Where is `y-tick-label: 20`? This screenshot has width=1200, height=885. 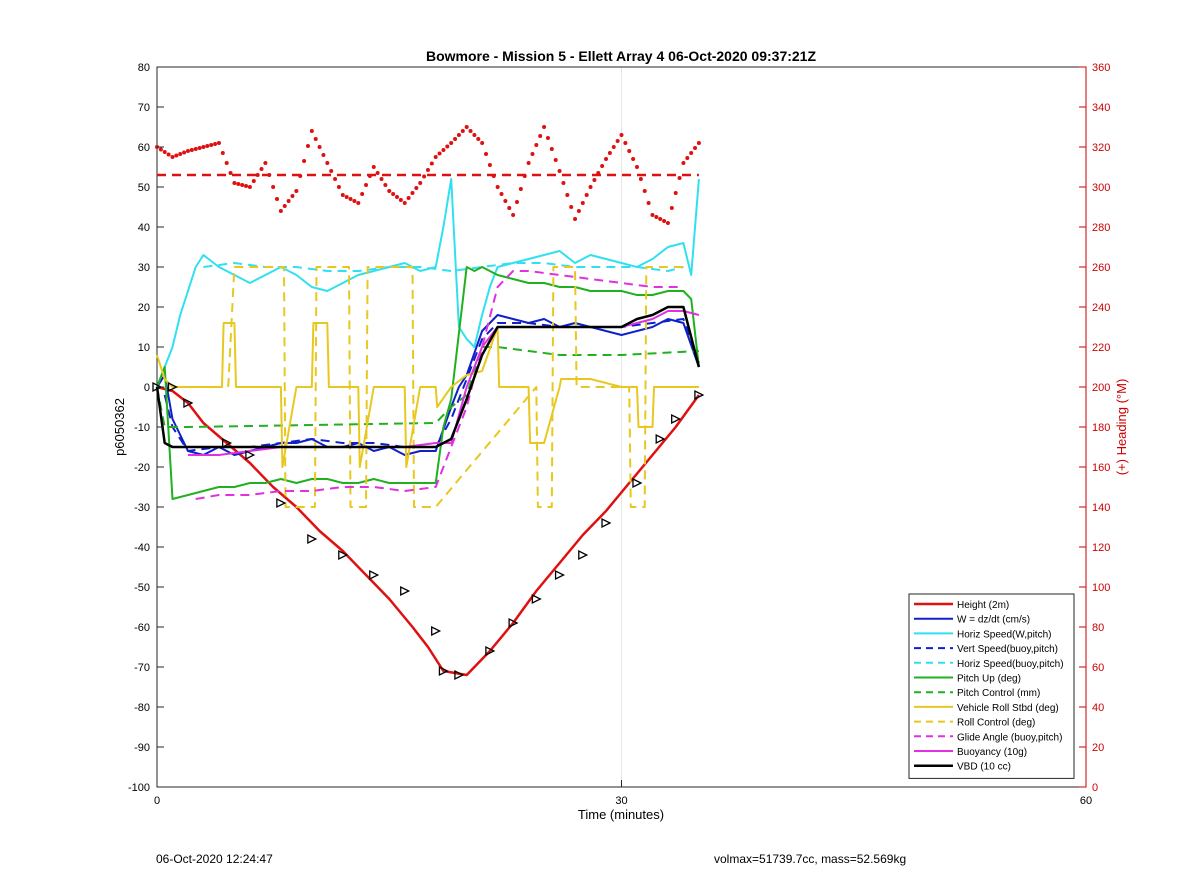
y-tick-label: 20 is located at coordinates (144, 308).